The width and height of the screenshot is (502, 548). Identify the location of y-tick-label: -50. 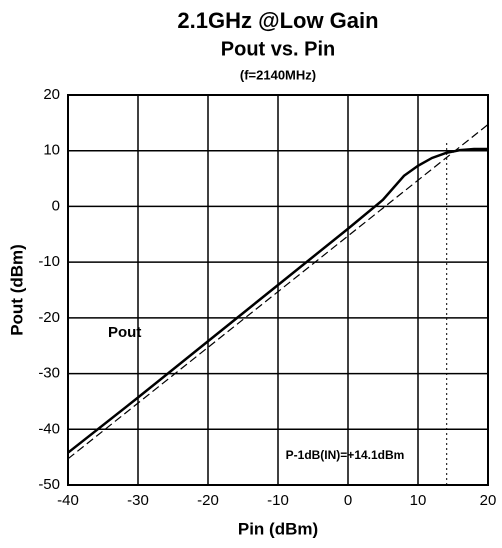
(49, 484).